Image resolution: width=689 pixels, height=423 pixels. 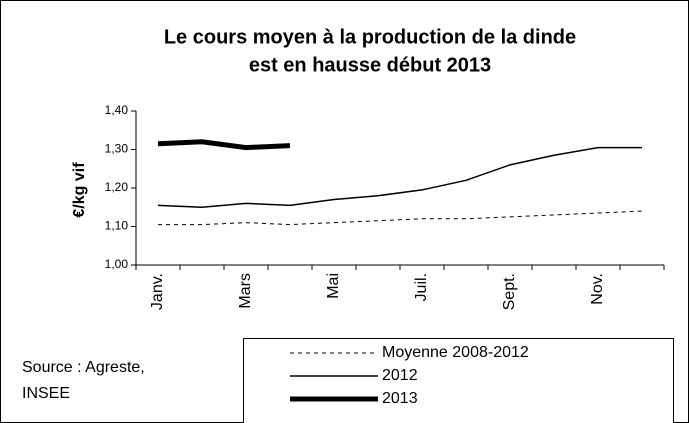 What do you see at coordinates (117, 226) in the screenshot?
I see `y-tick-label: 1,10` at bounding box center [117, 226].